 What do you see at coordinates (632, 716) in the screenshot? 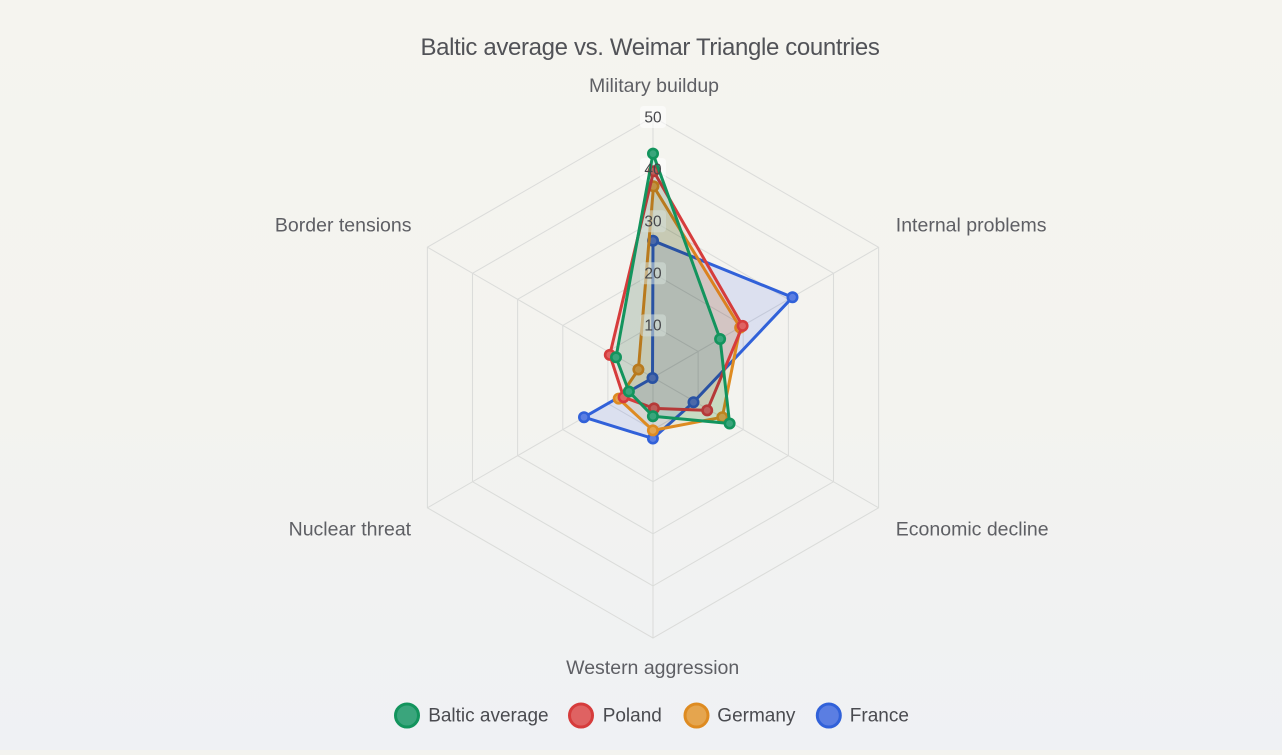
I see `svg-text: Poland` at bounding box center [632, 716].